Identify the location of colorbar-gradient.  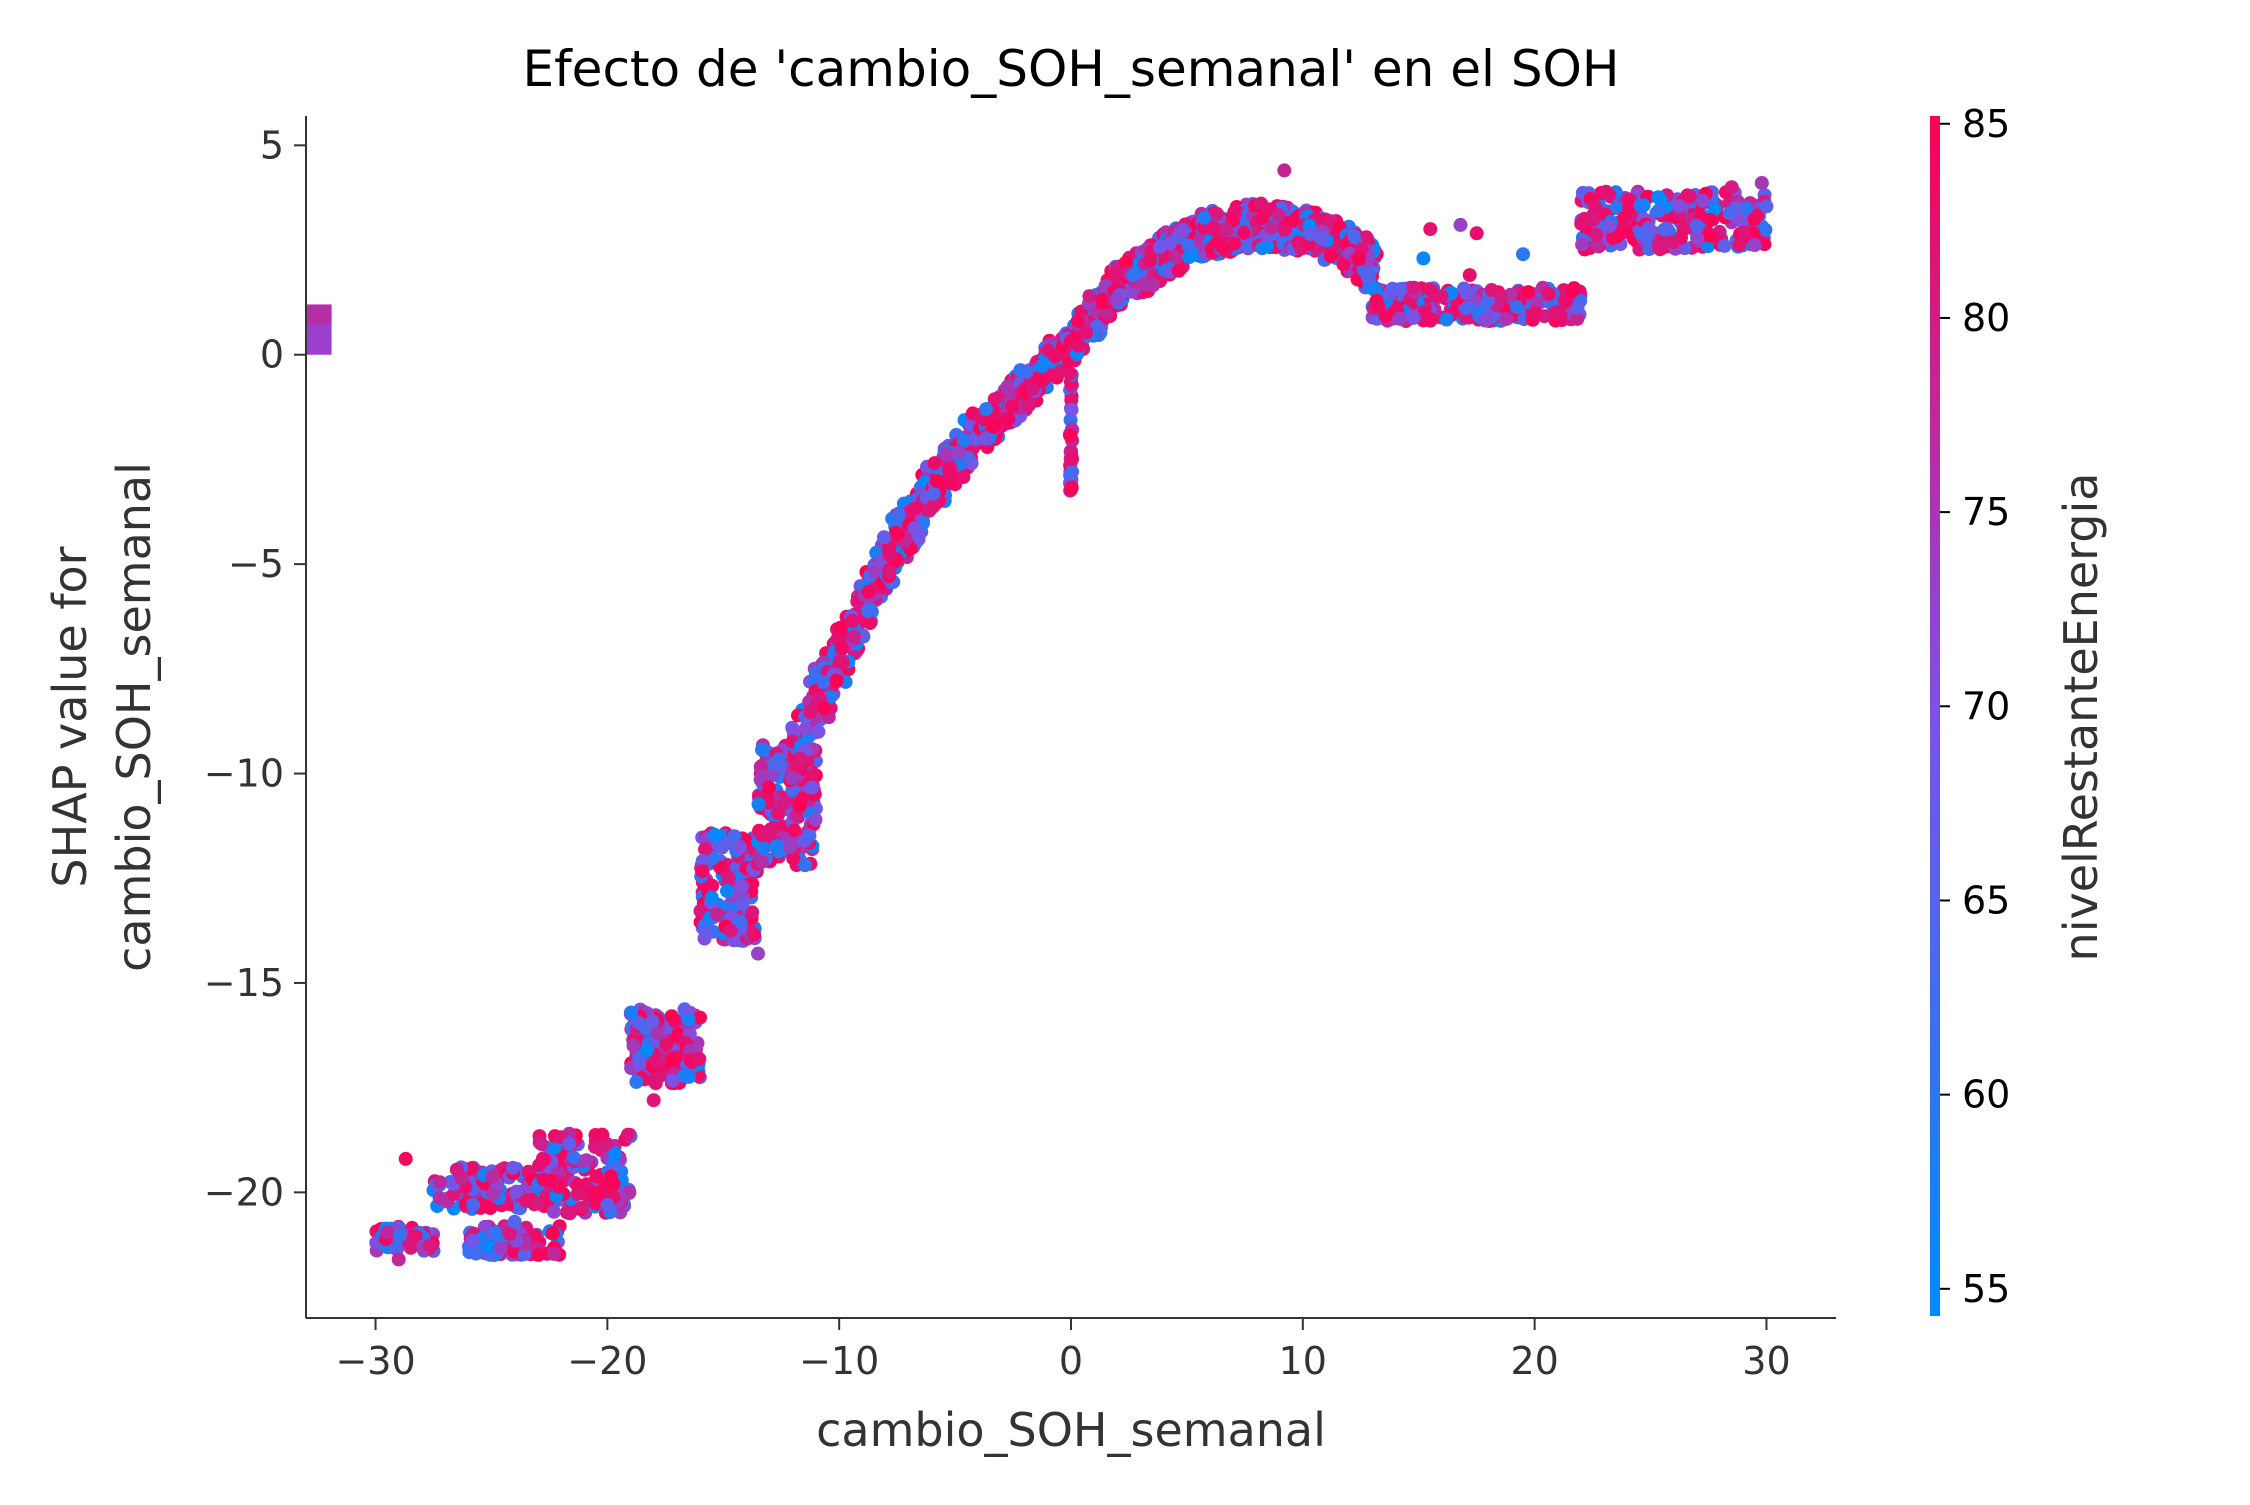
(1935, 716).